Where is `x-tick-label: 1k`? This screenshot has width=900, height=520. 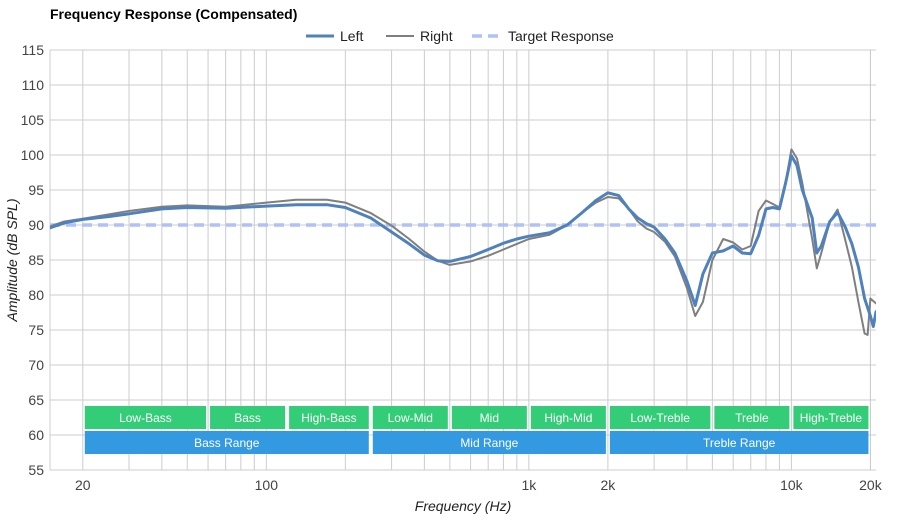
x-tick-label: 1k is located at coordinates (529, 485).